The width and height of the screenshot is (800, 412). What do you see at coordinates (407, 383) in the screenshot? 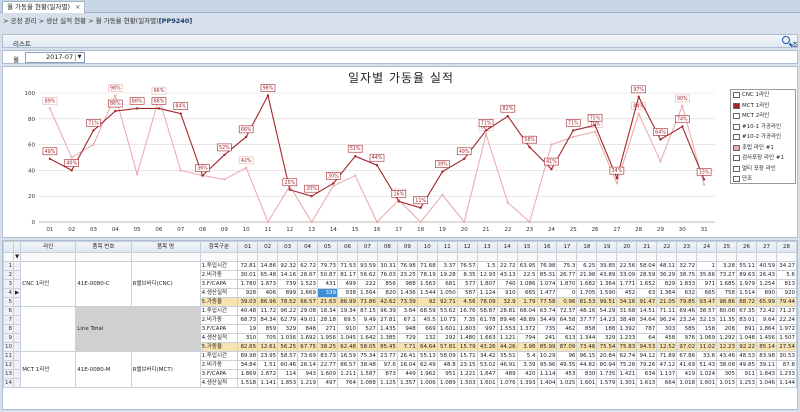
I see `value-cell: 1.357` at bounding box center [407, 383].